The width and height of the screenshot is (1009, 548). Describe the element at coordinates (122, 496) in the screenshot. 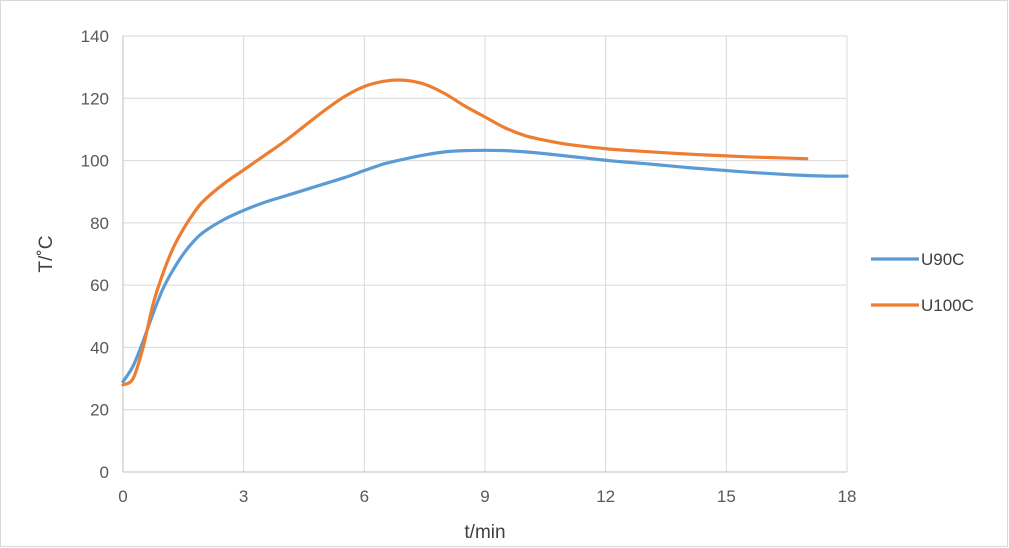

I see `x-tick-label: 0` at that location.